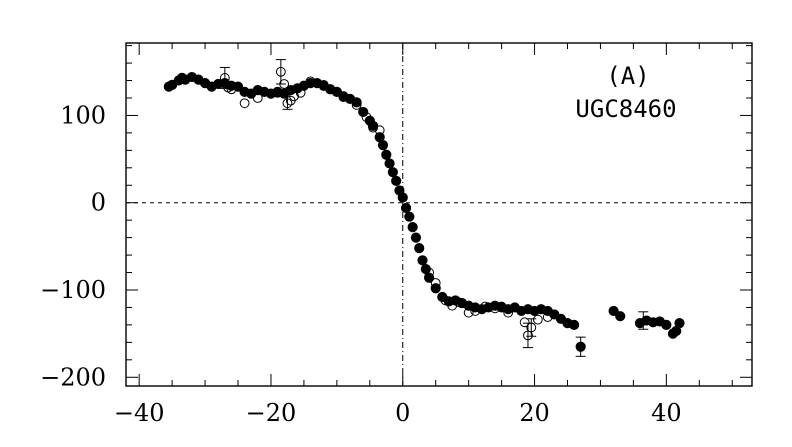 The image size is (792, 447). Describe the element at coordinates (627, 76) in the screenshot. I see `panel-label: (A)` at that location.